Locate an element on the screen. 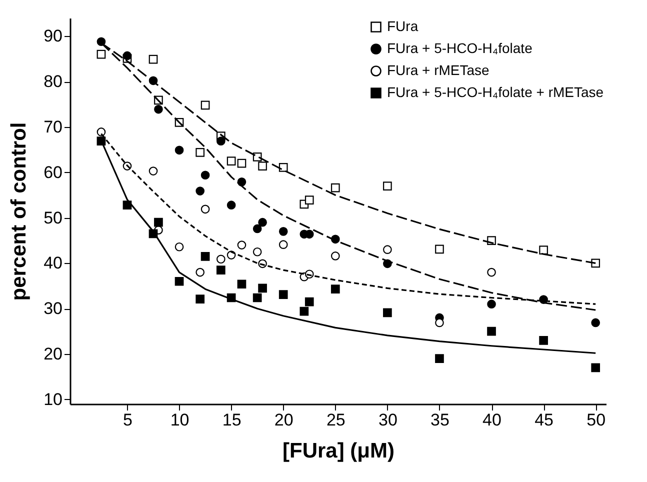  x-tick-label: 25 is located at coordinates (336, 420).